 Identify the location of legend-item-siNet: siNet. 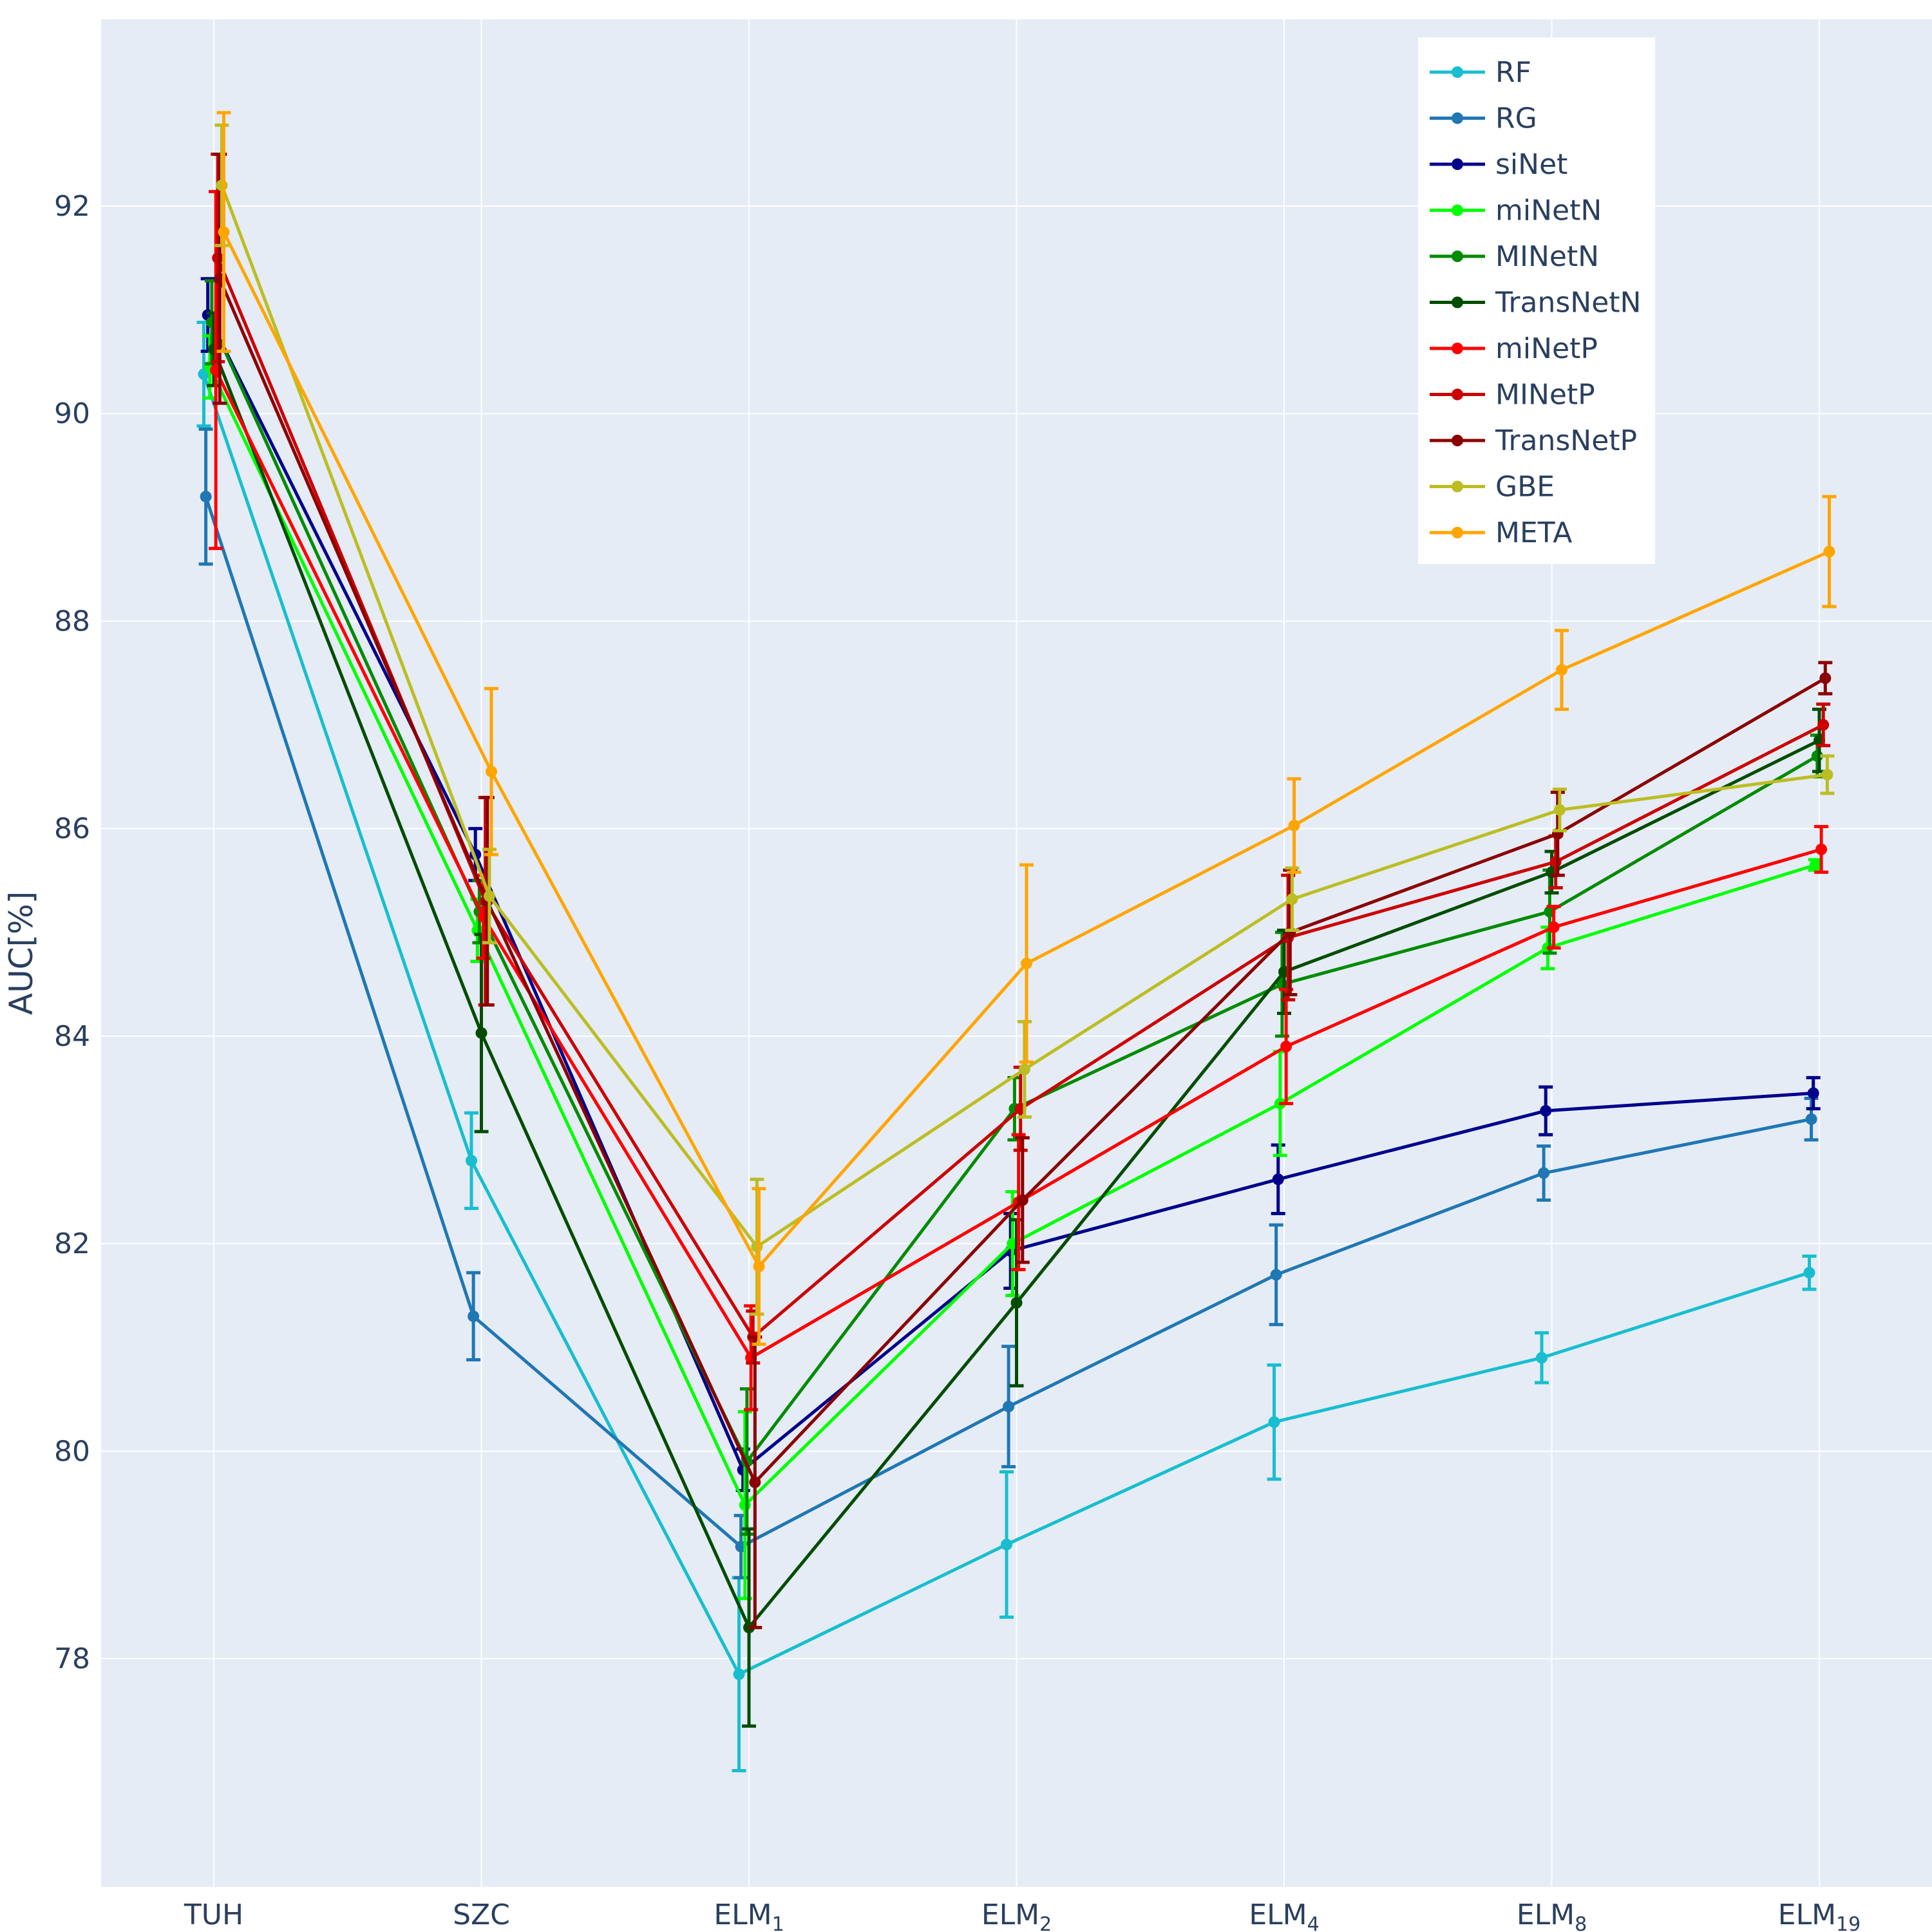
(1498, 164).